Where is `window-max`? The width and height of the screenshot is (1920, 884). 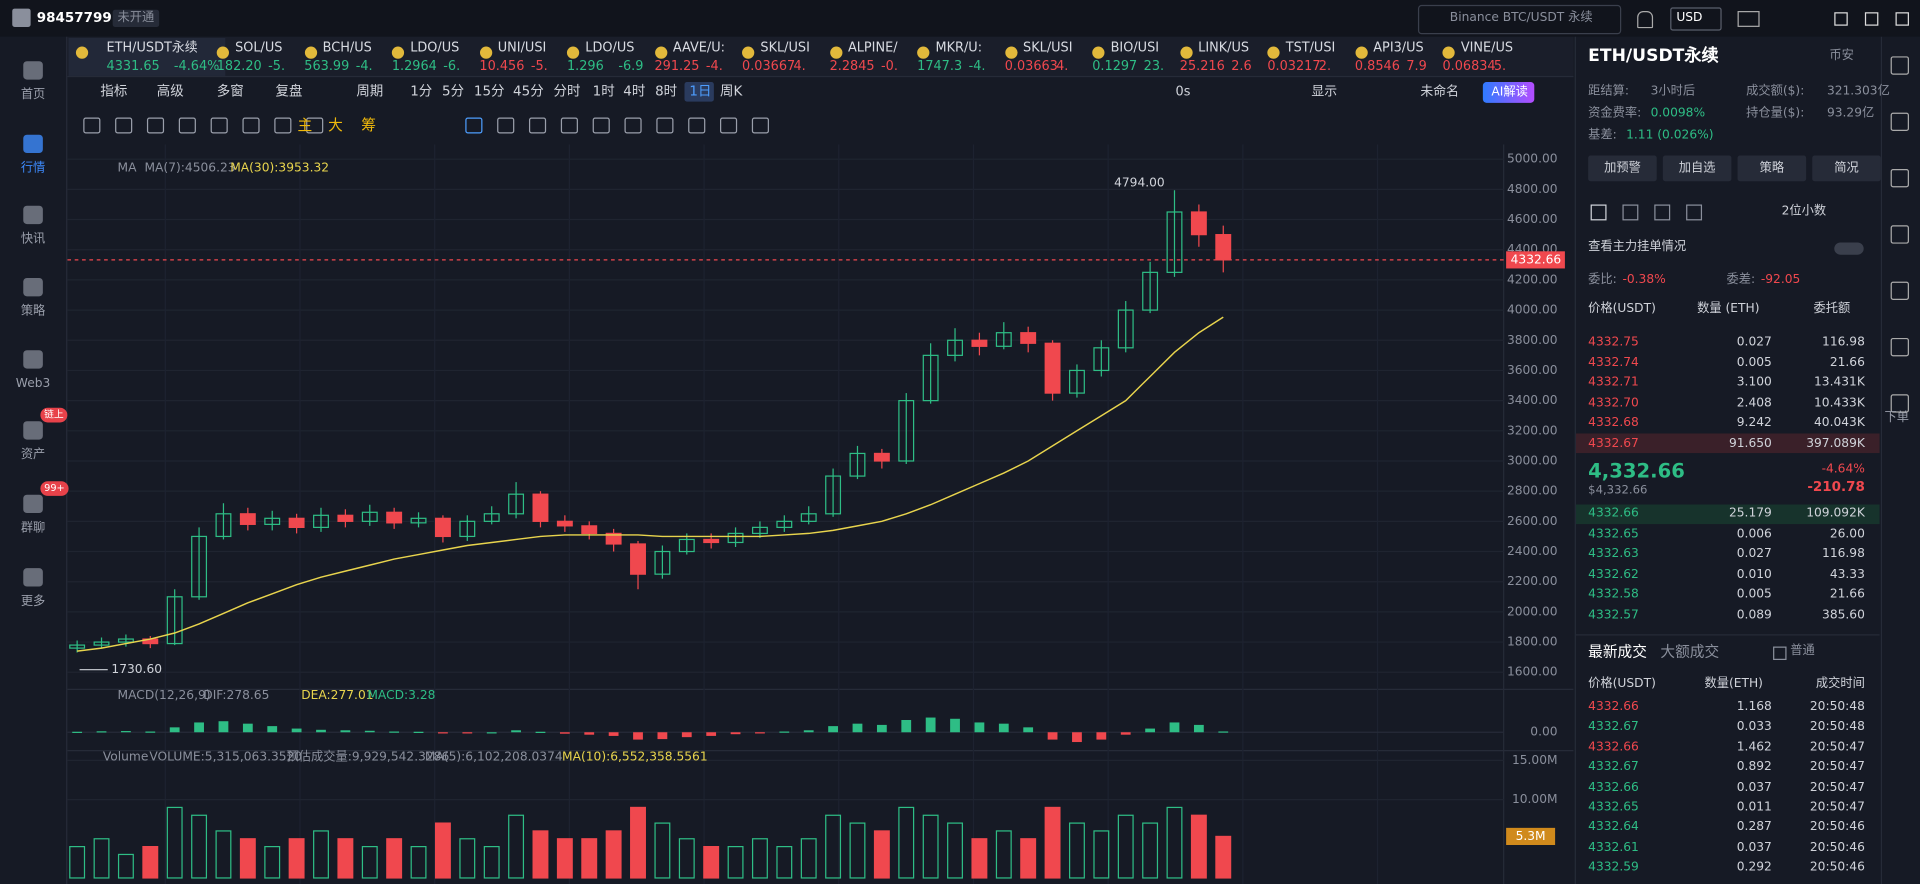
window-max is located at coordinates (1871, 19).